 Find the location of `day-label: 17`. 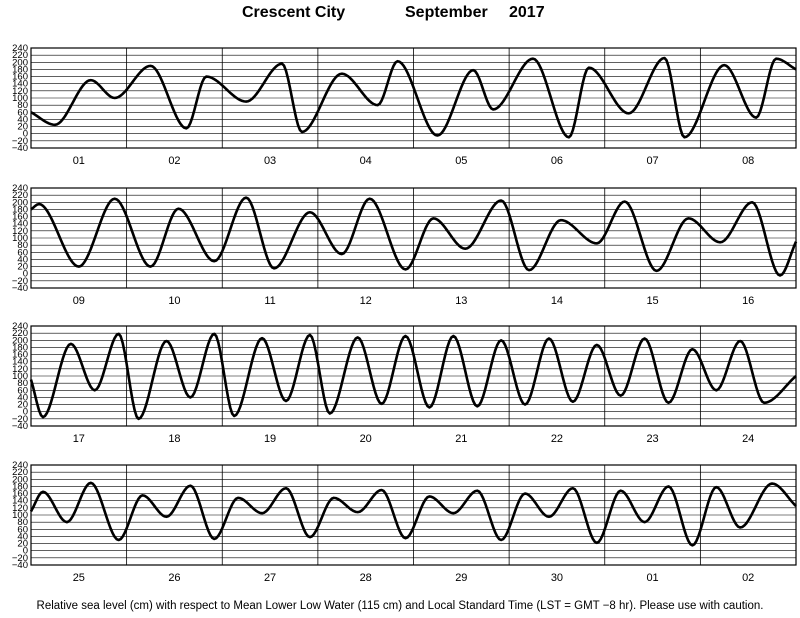

day-label: 17 is located at coordinates (79, 439).